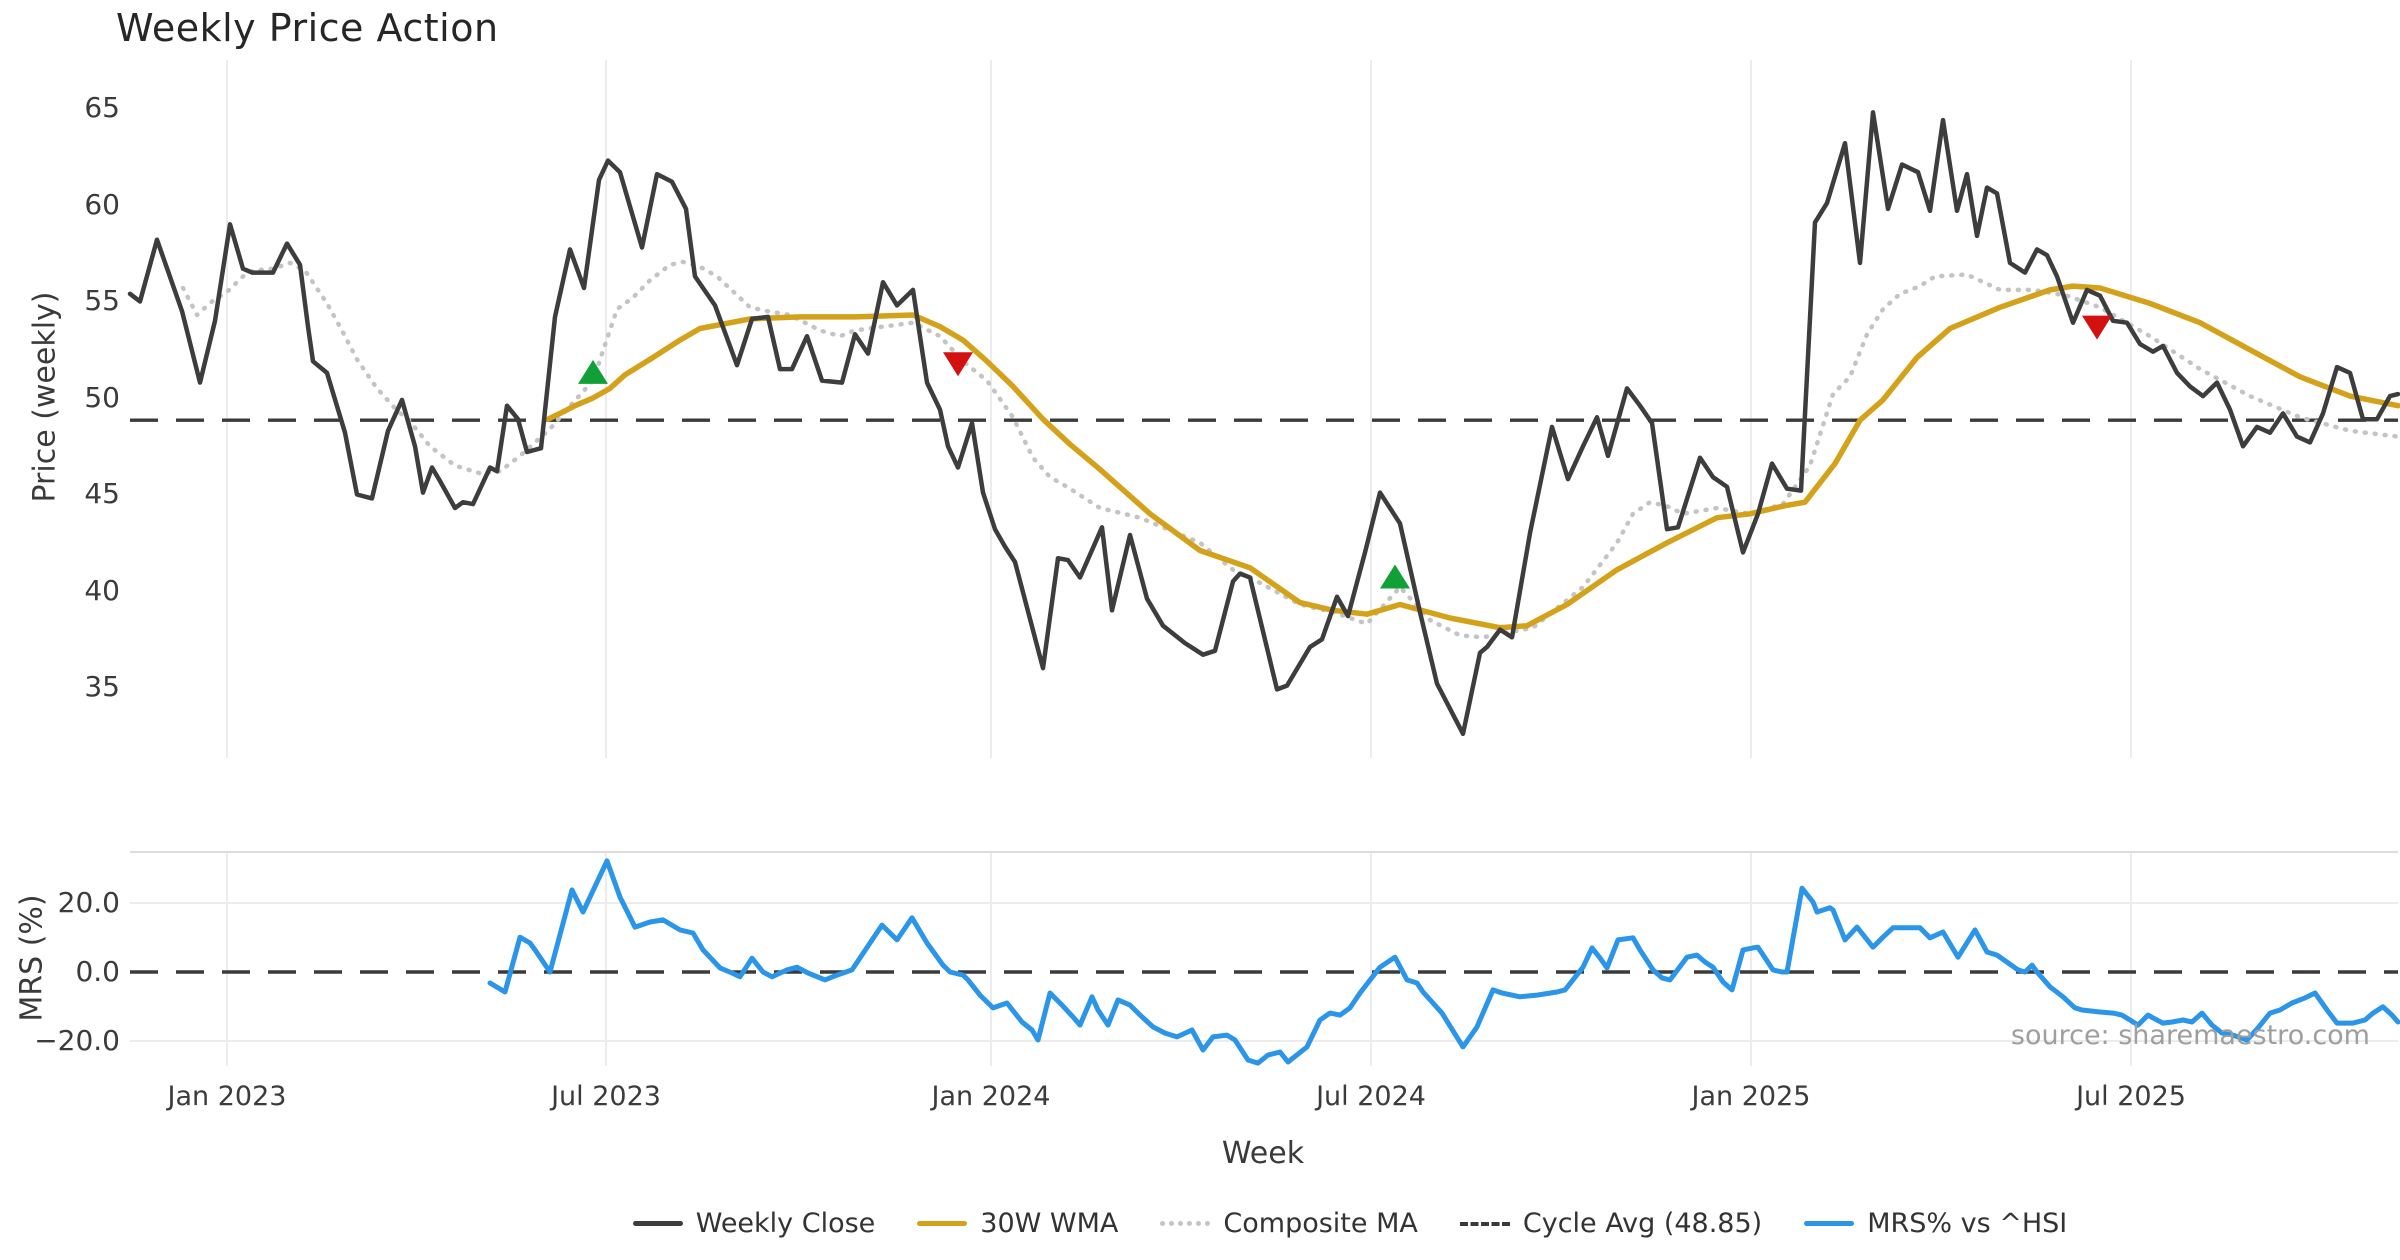  Describe the element at coordinates (785, 1223) in the screenshot. I see `legend-label: Weekly Close` at that location.